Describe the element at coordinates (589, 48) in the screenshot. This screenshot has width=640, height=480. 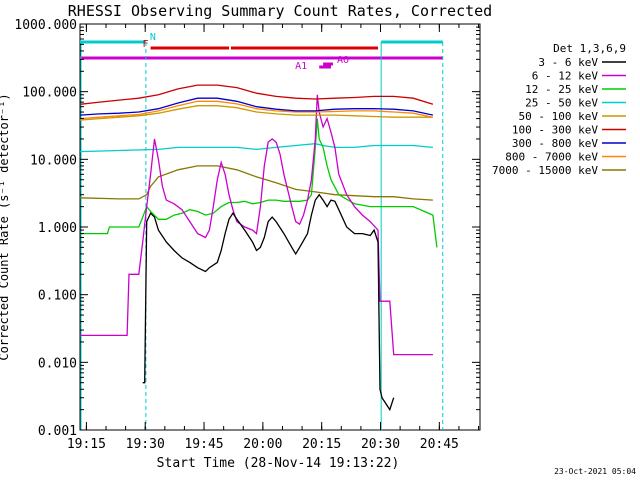
I see `legend-title: Det 1,3,6,9` at that location.